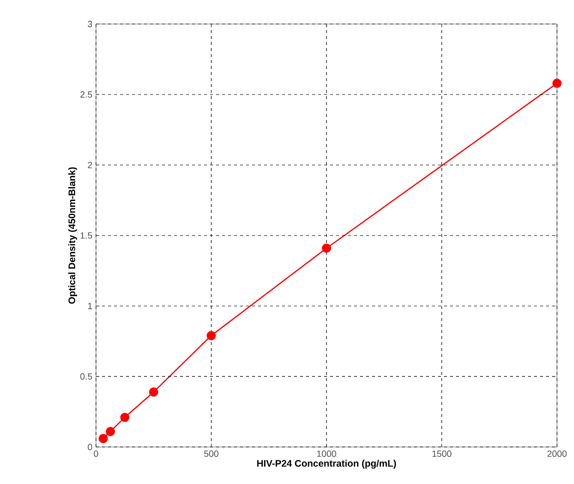  Describe the element at coordinates (557, 453) in the screenshot. I see `x-tick-label: 2000` at that location.